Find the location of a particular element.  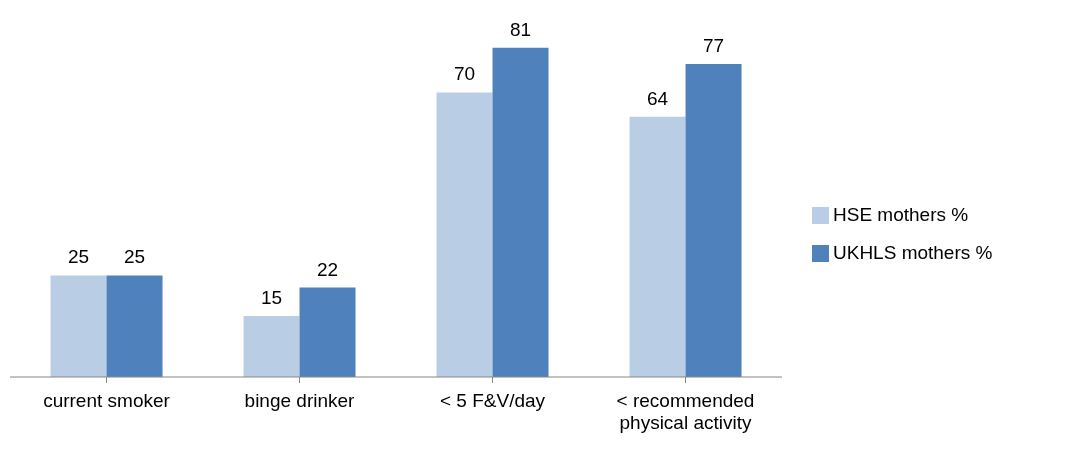

x-tick-label: binge drinker is located at coordinates (300, 400).